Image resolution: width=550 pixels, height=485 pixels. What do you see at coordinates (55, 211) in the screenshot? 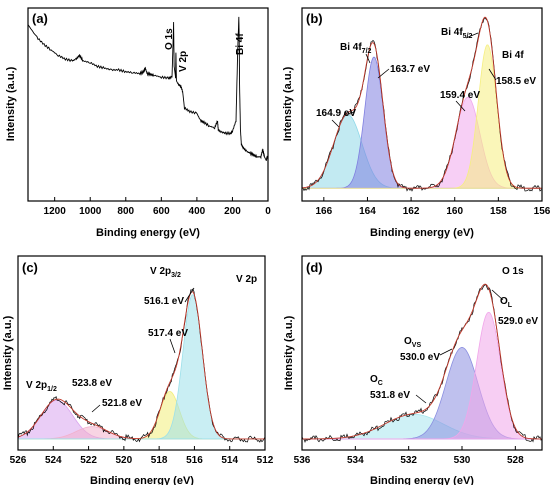
I see `panel-a-x-tick-label: 1200` at bounding box center [55, 211].